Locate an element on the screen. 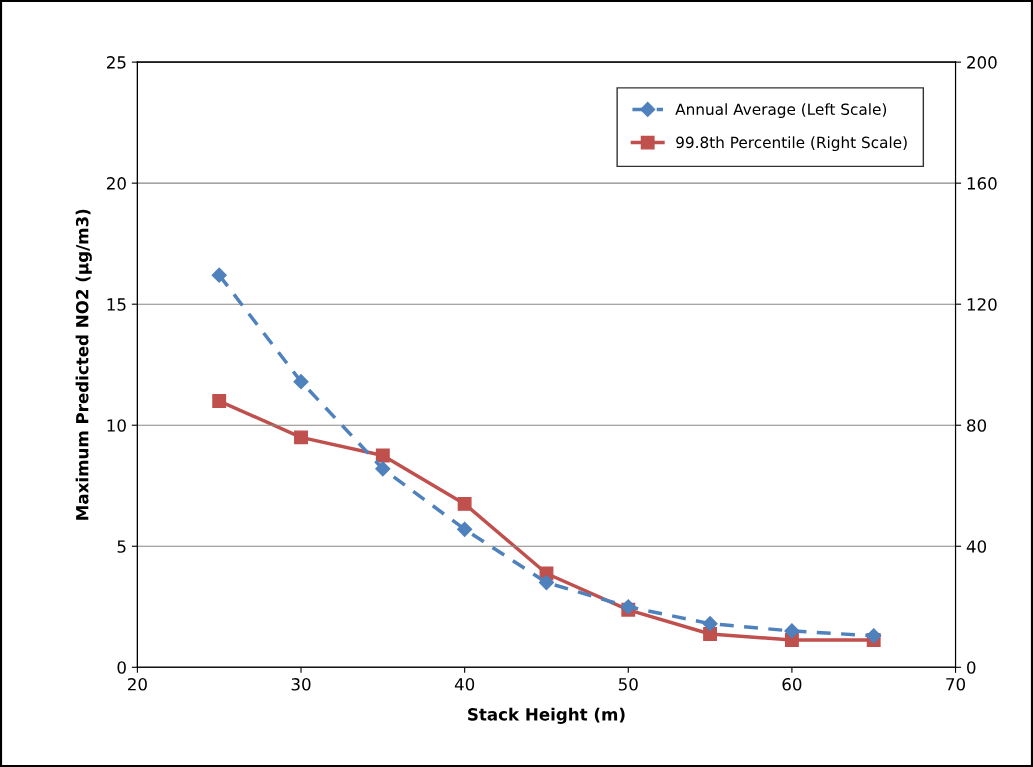  legend-label: Annual Average (Left Scale) is located at coordinates (781, 110).